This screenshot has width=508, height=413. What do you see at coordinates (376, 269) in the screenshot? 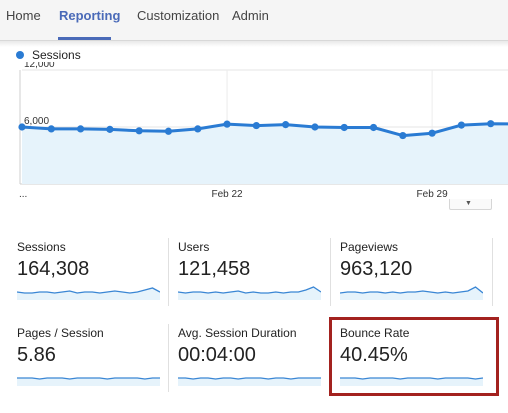
I see `metric-value: 963,120` at bounding box center [376, 269].